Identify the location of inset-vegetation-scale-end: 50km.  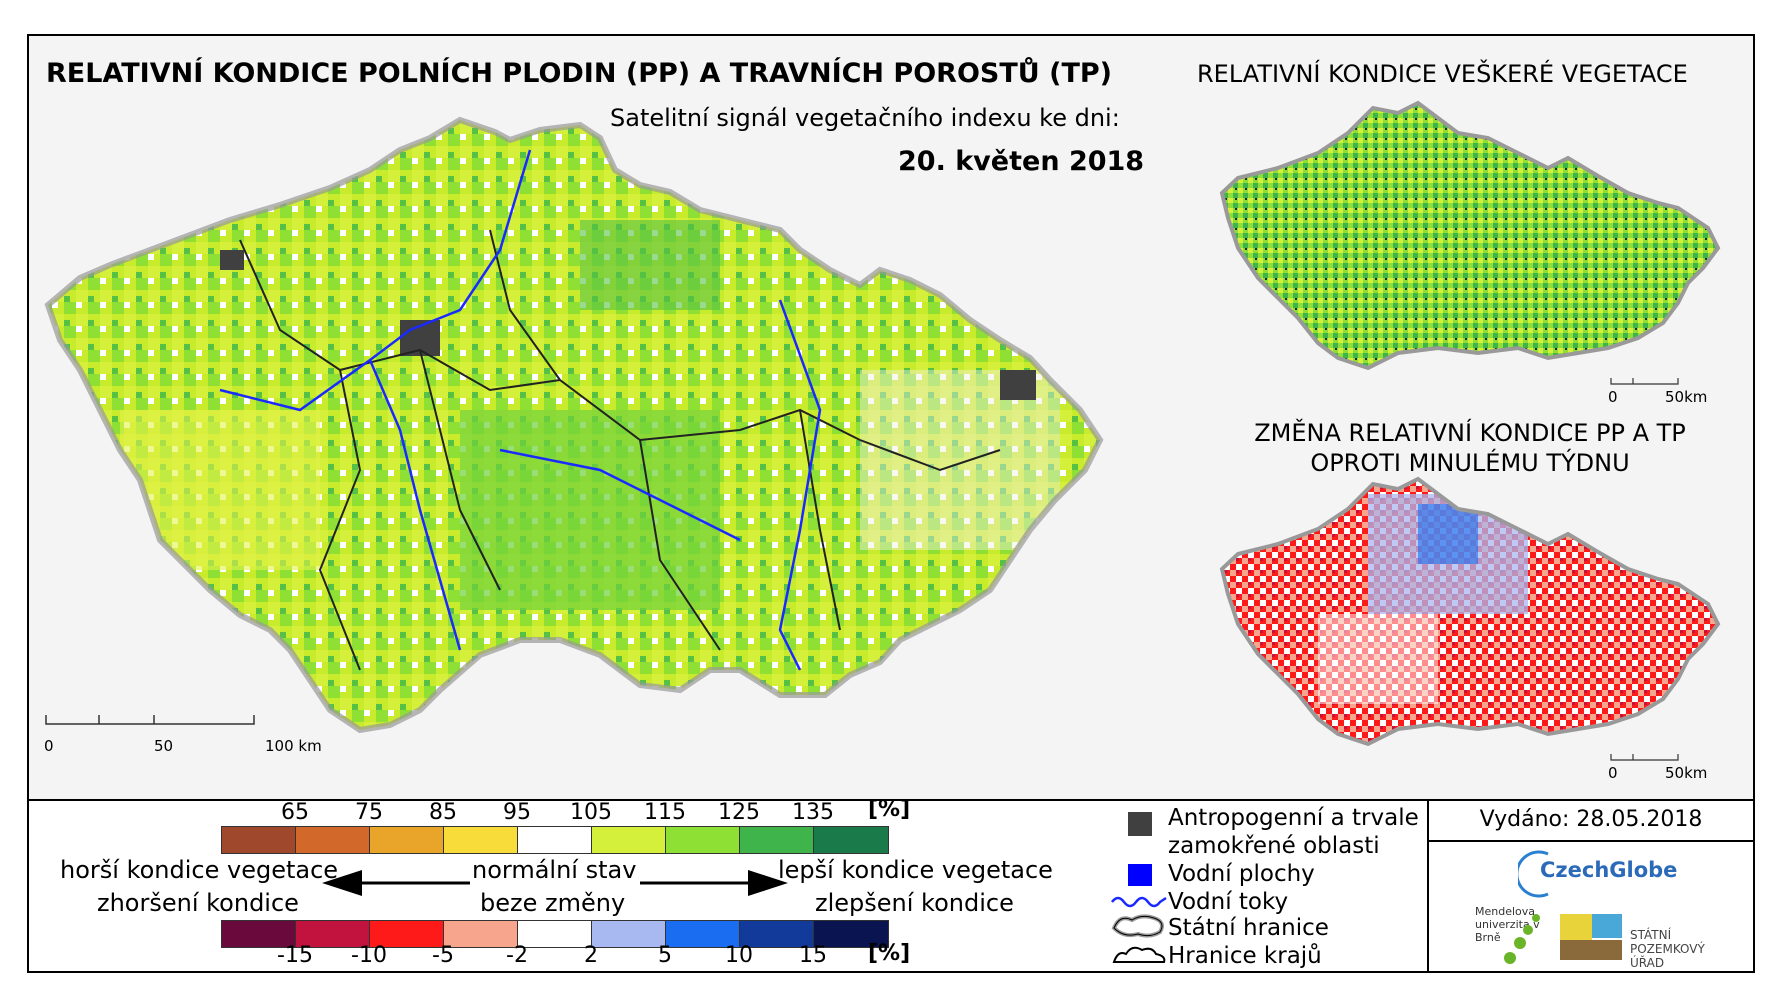
(1686, 397).